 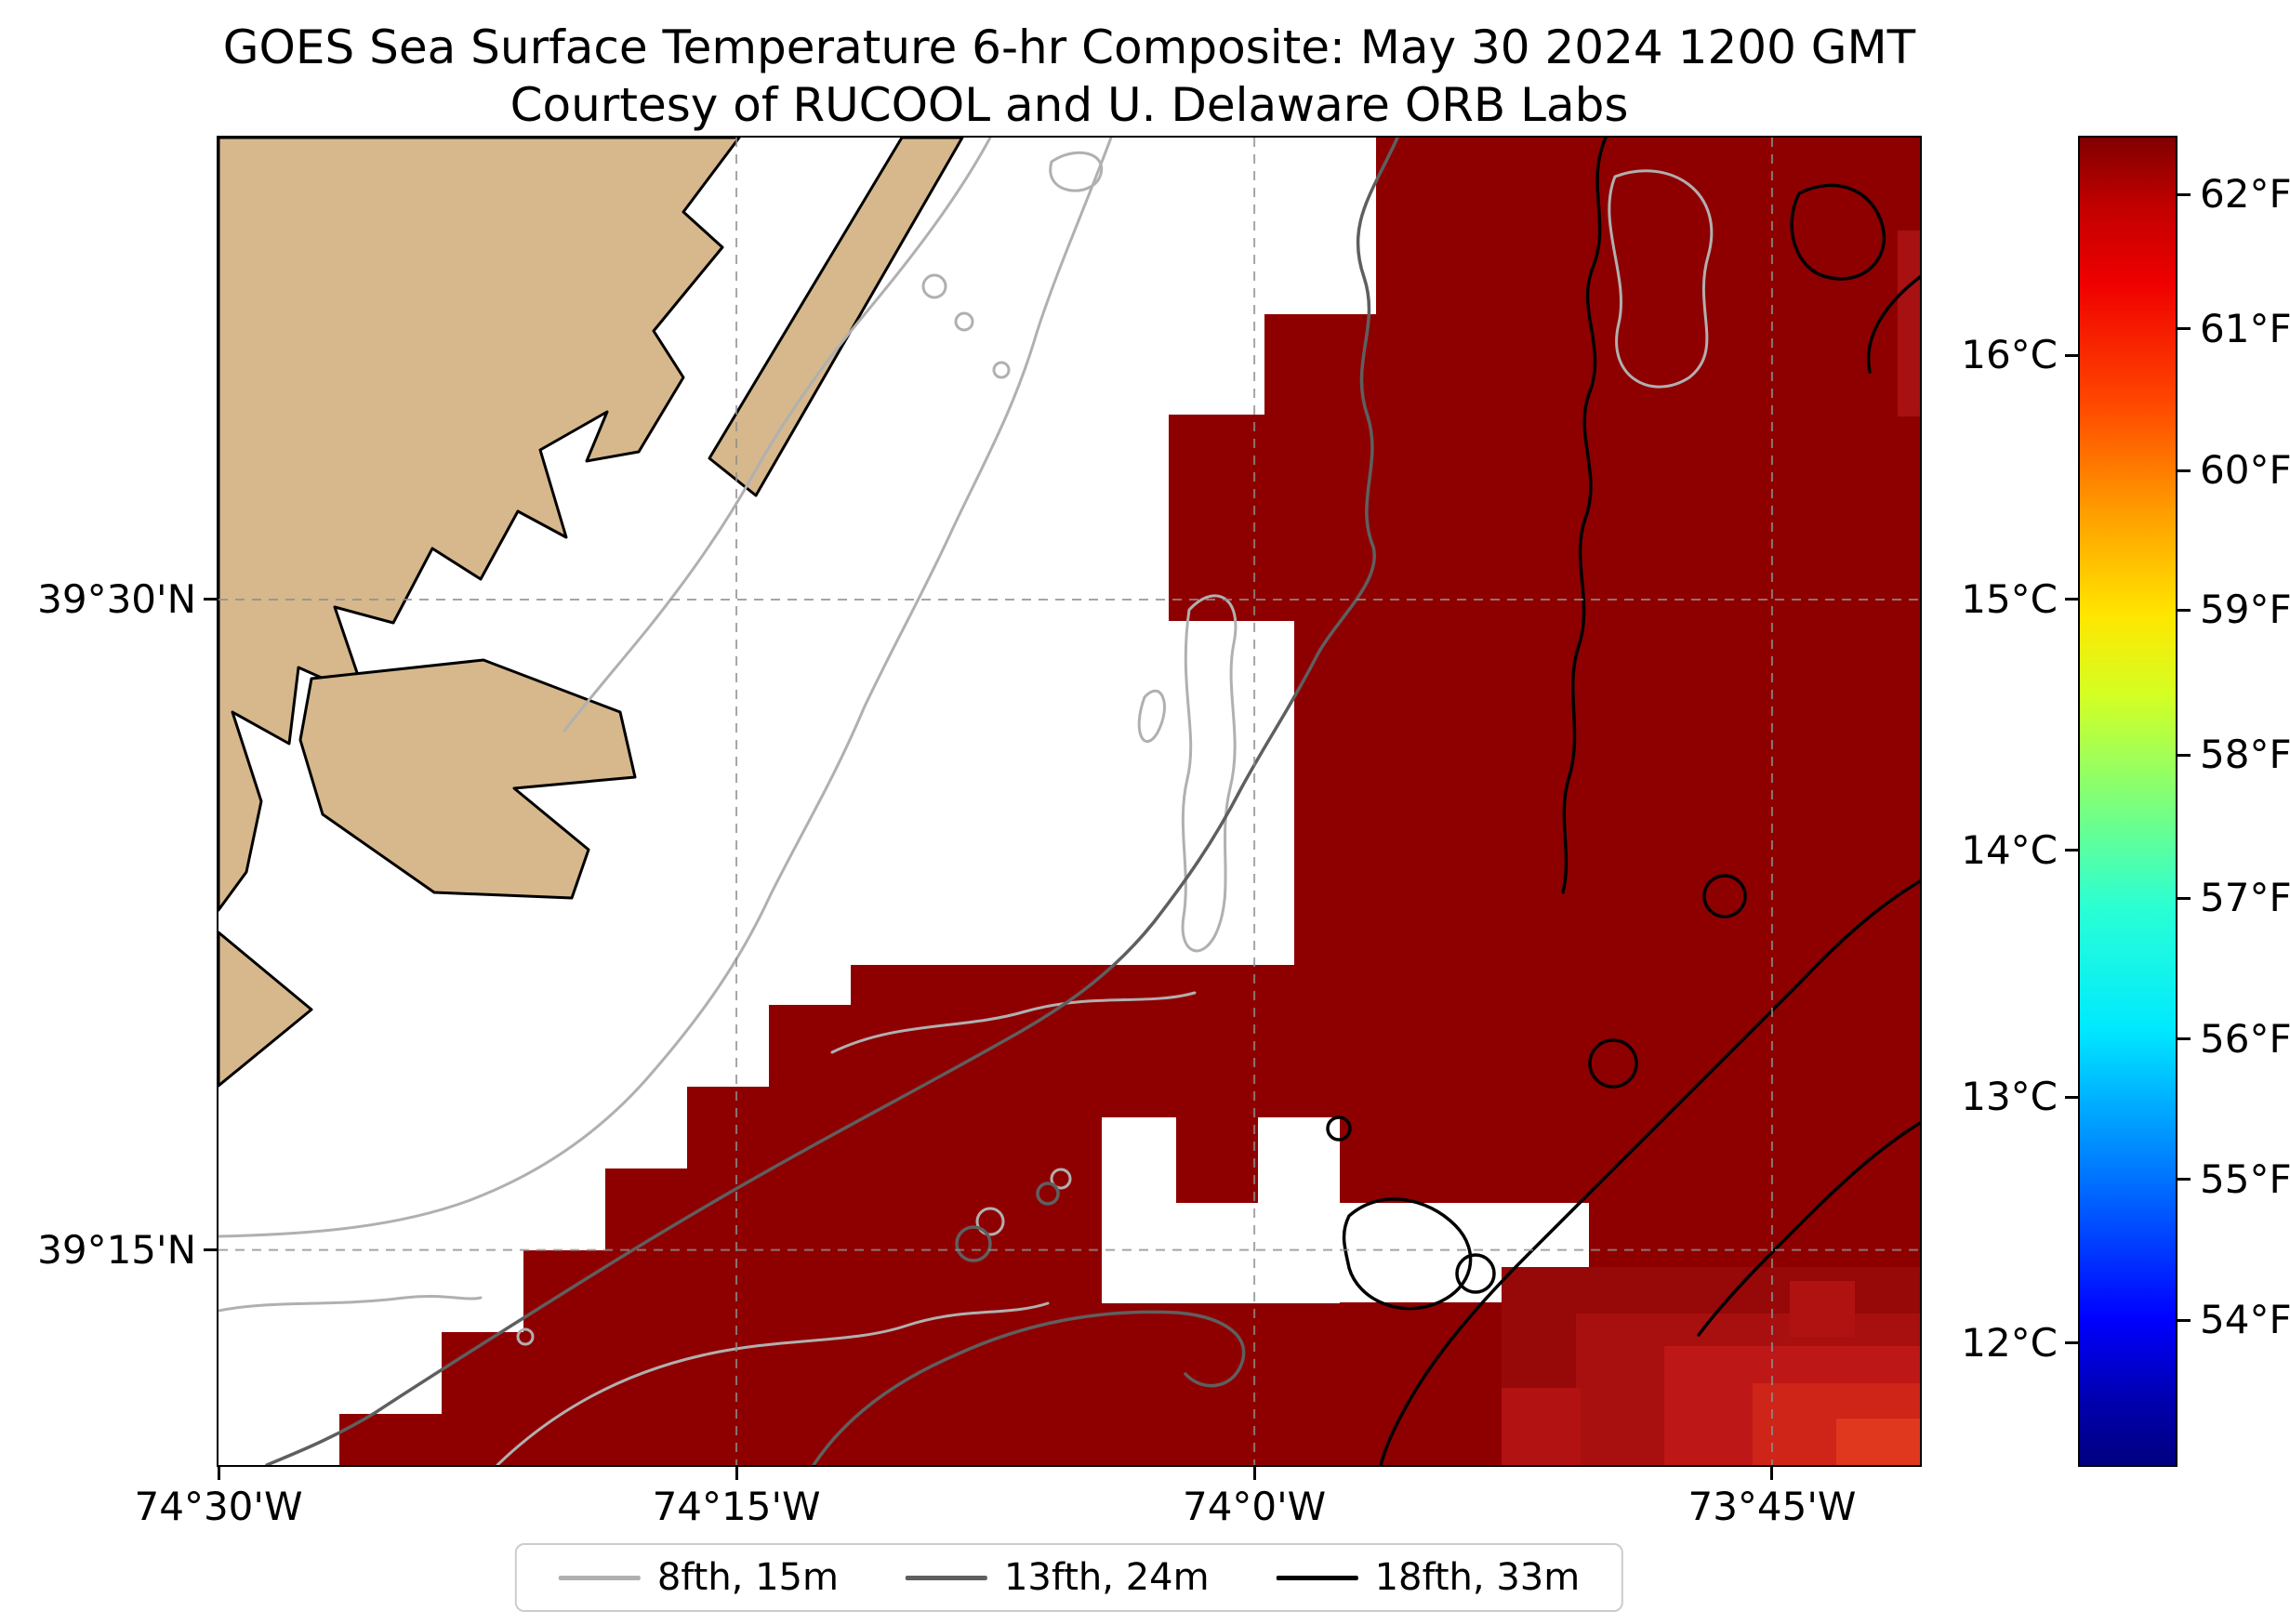 What do you see at coordinates (1772, 1506) in the screenshot?
I see `x-tick-label: 73°45'W` at bounding box center [1772, 1506].